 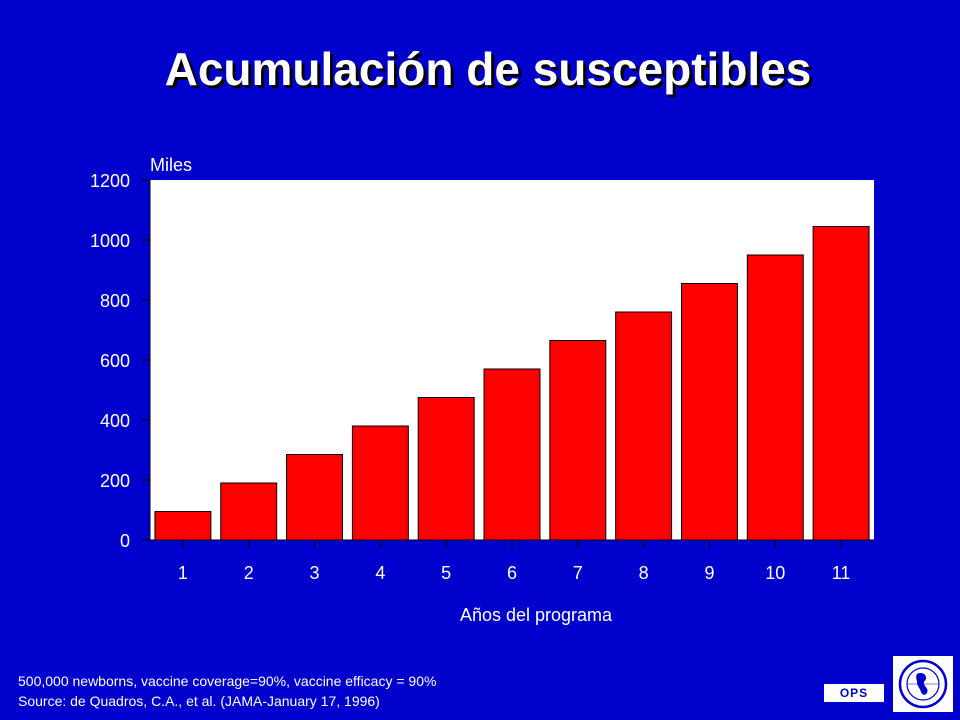 I want to click on y-tick-label: 600, so click(x=115, y=361).